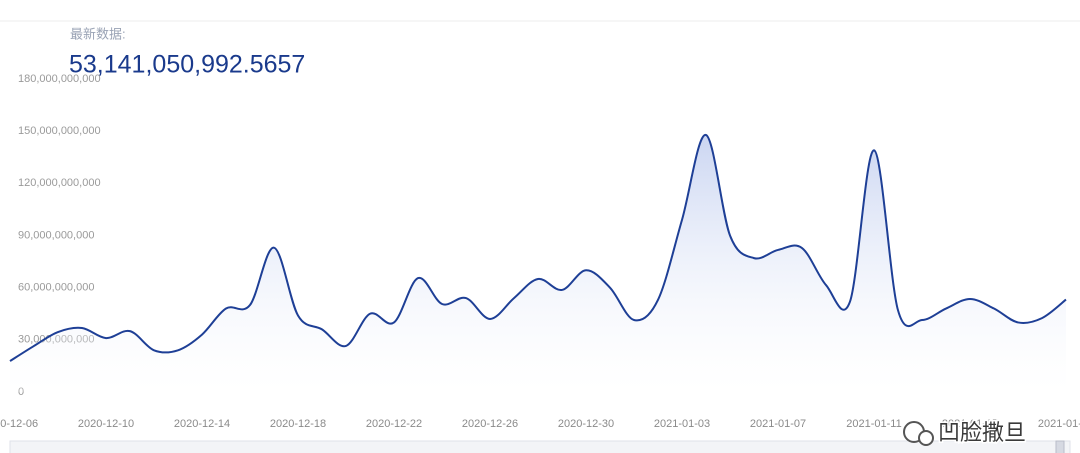 The image size is (1080, 453). What do you see at coordinates (926, 438) in the screenshot?
I see `watermark-icon` at bounding box center [926, 438].